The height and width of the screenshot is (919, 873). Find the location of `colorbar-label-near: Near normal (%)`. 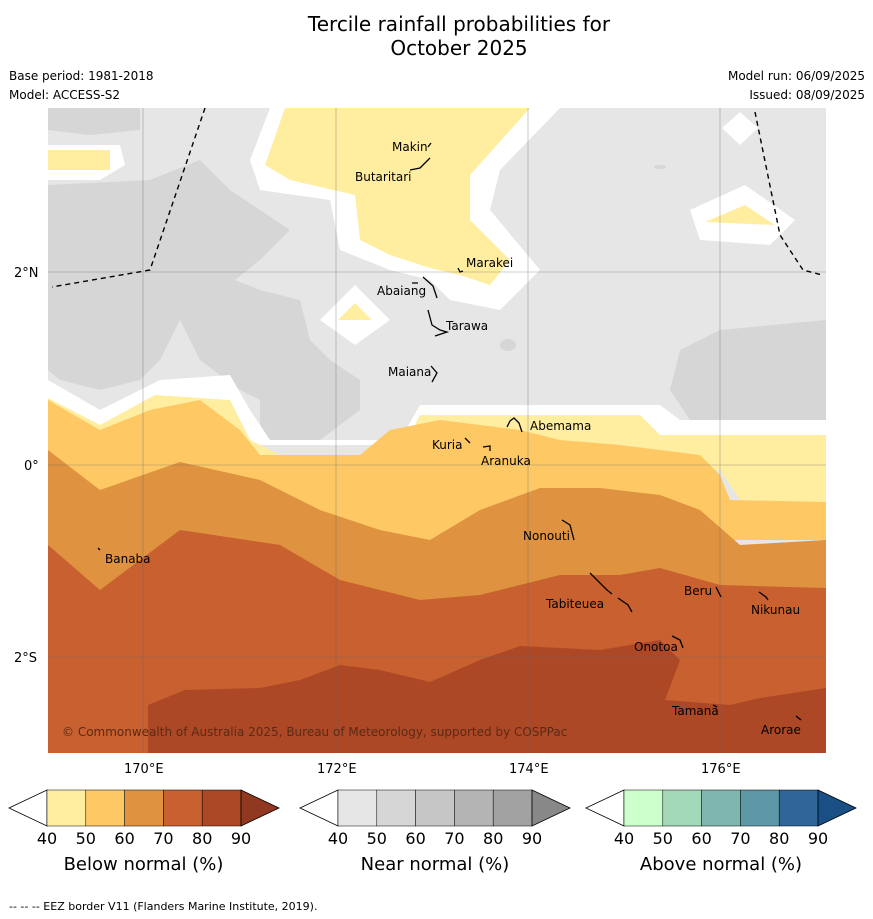

colorbar-label-near: Near normal (%) is located at coordinates (435, 864).